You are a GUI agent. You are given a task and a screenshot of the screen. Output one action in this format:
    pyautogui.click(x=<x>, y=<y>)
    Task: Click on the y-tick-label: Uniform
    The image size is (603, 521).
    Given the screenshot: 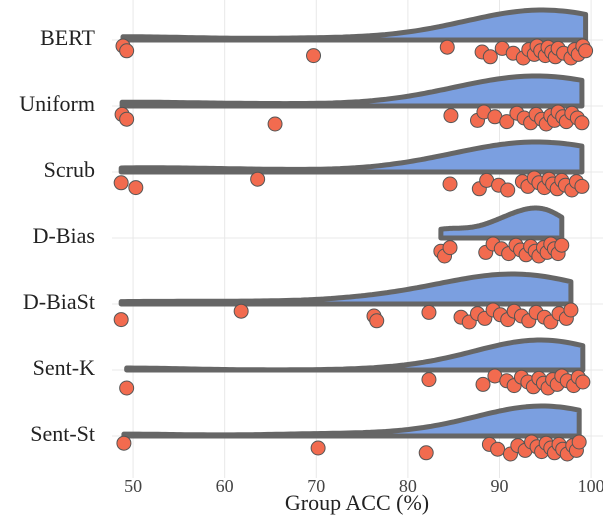 What is the action you would take?
    pyautogui.click(x=57, y=103)
    